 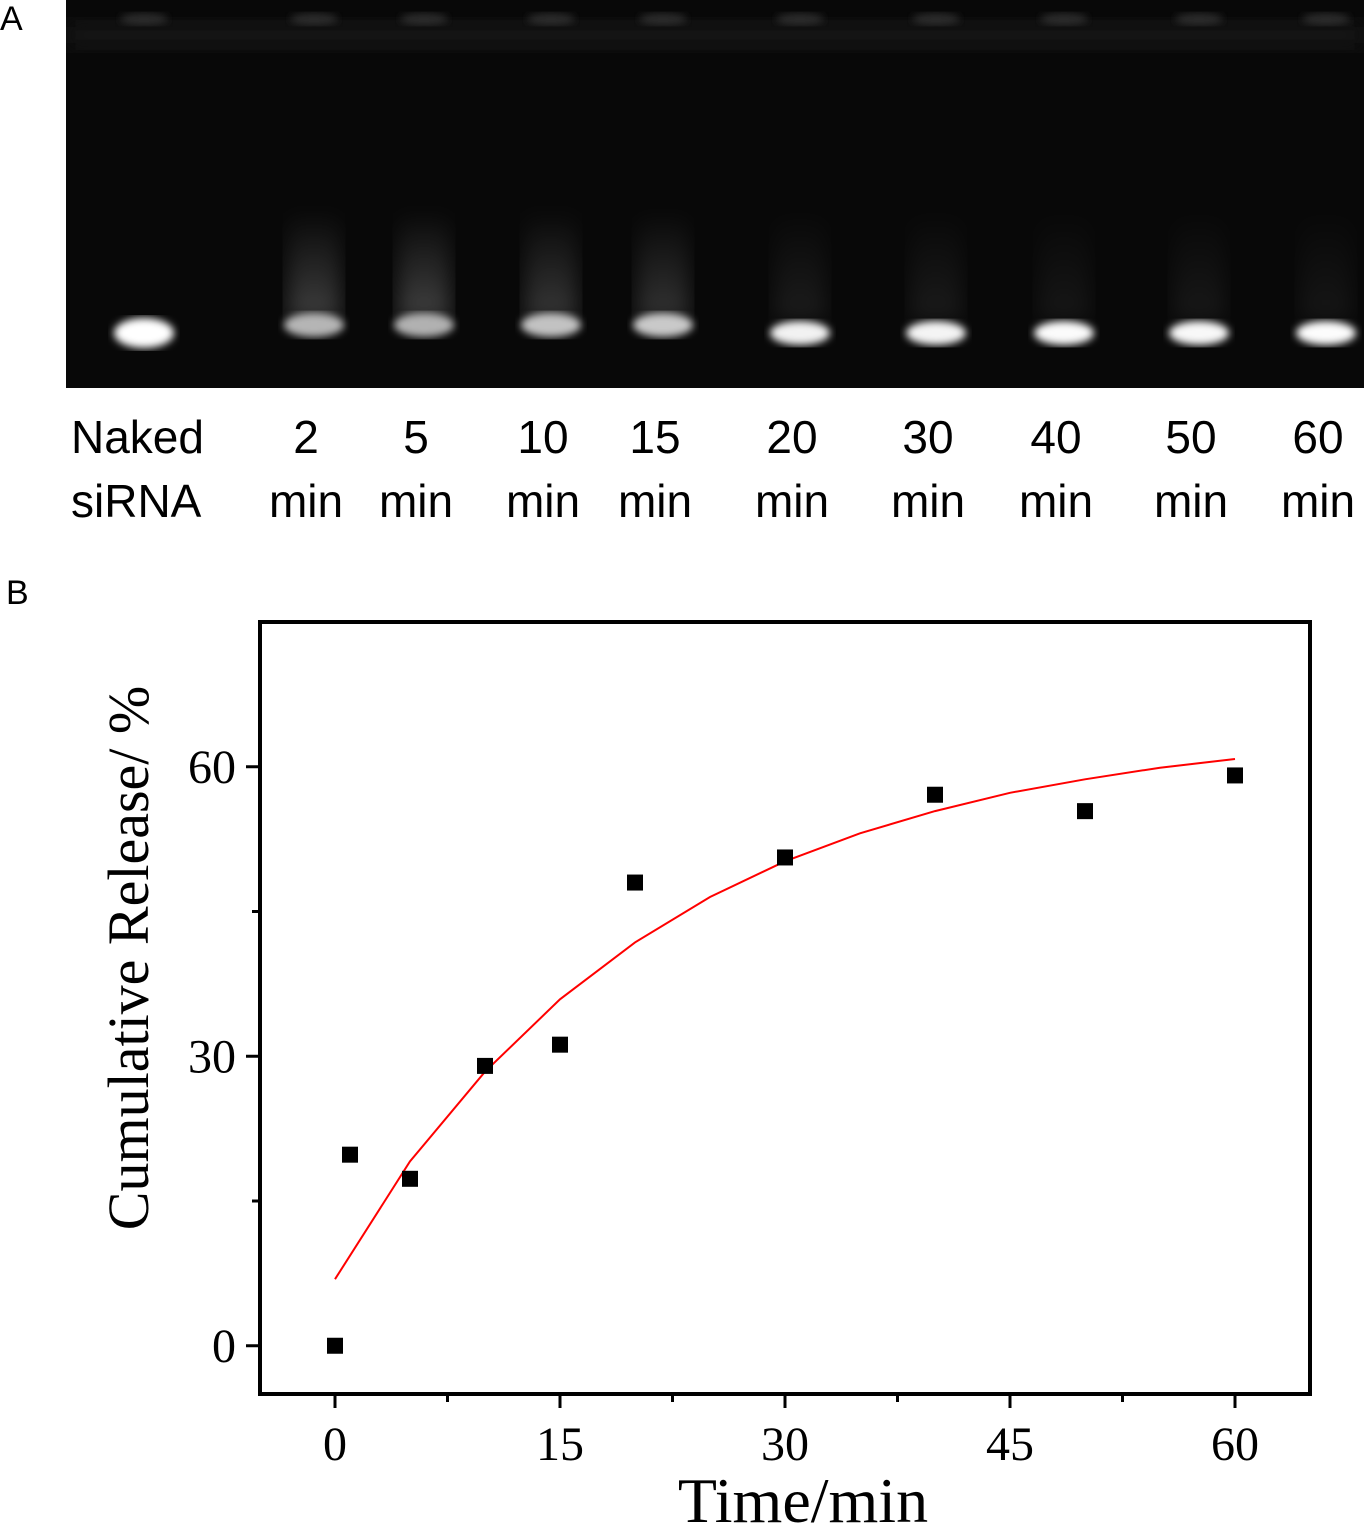 I want to click on y-tick-label: 30, so click(x=212, y=1056).